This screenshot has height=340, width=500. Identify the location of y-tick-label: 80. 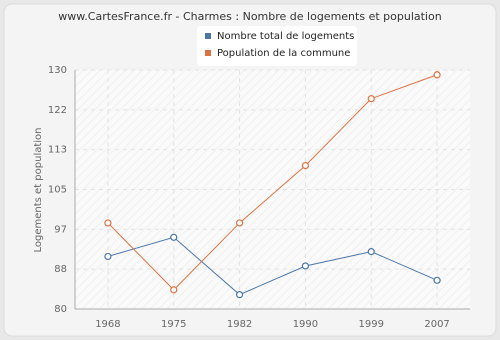
(60, 309).